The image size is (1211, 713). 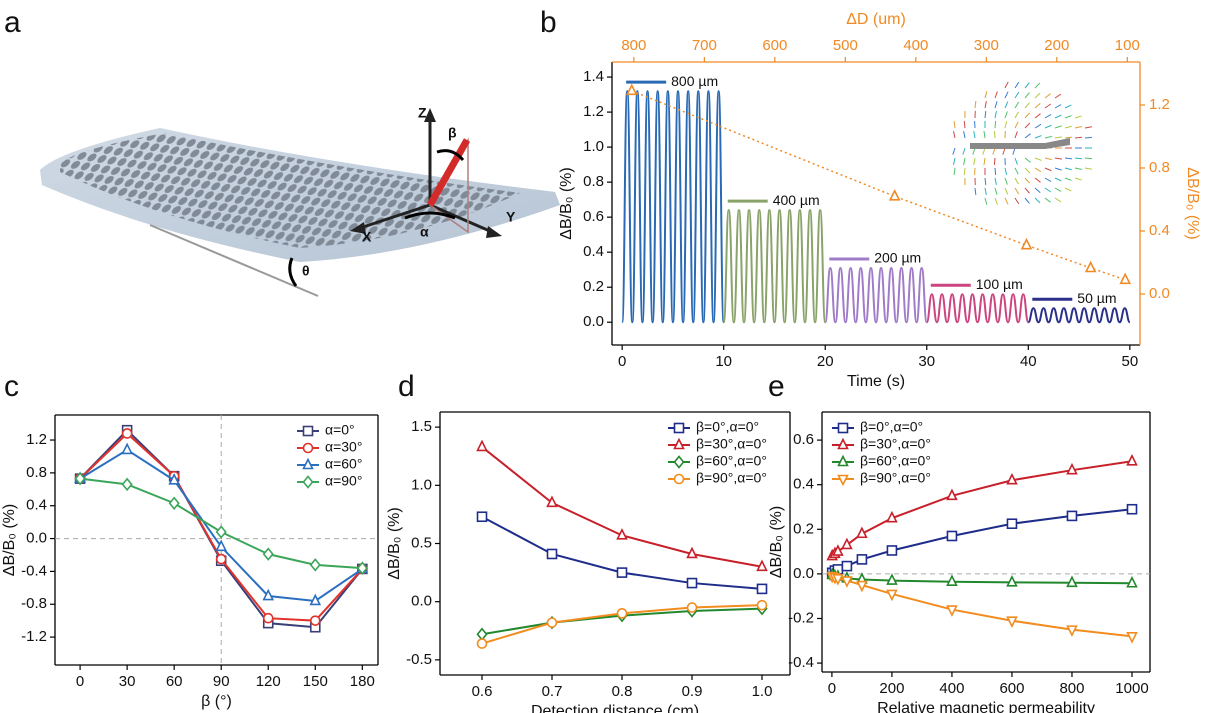 I want to click on panel-label: d, so click(x=406, y=386).